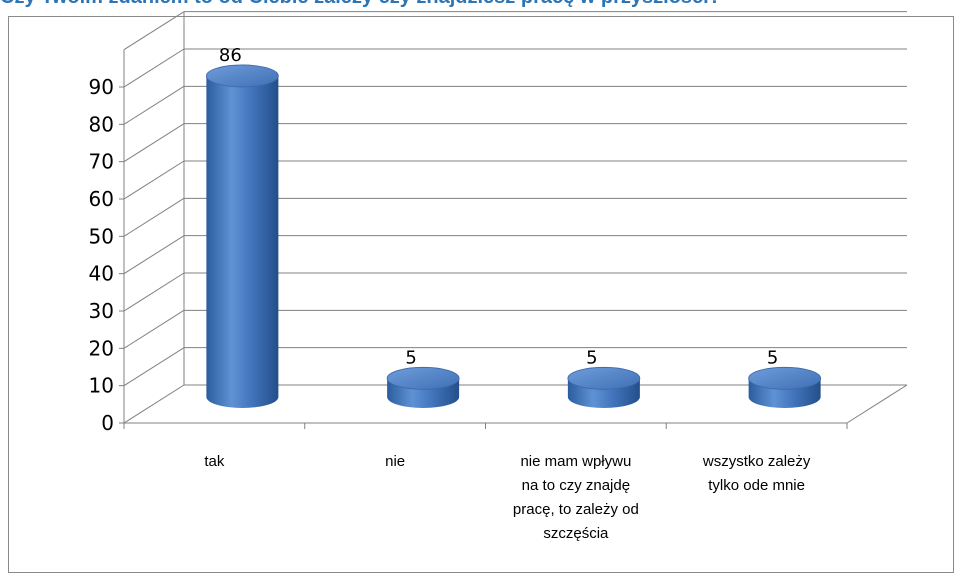 This screenshot has height=575, width=956. I want to click on category-label-line: pracę, to zależy od, so click(576, 509).